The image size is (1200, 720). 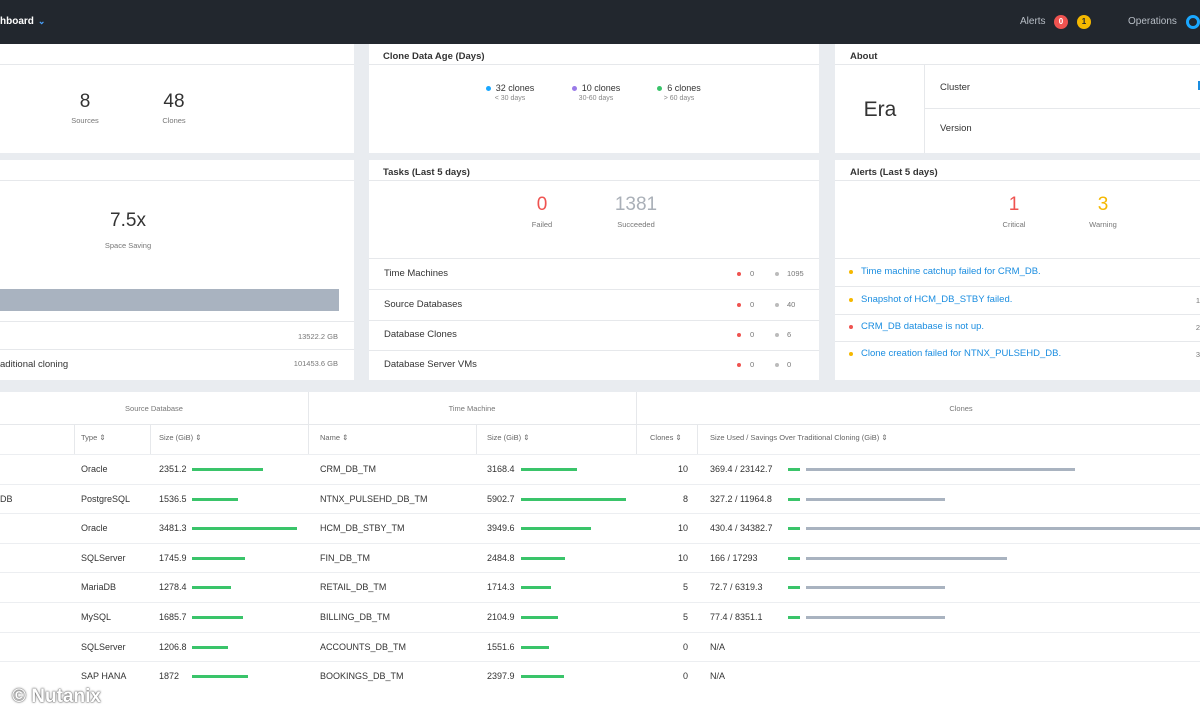 I want to click on tm-size: 2104.9, so click(x=501, y=617).